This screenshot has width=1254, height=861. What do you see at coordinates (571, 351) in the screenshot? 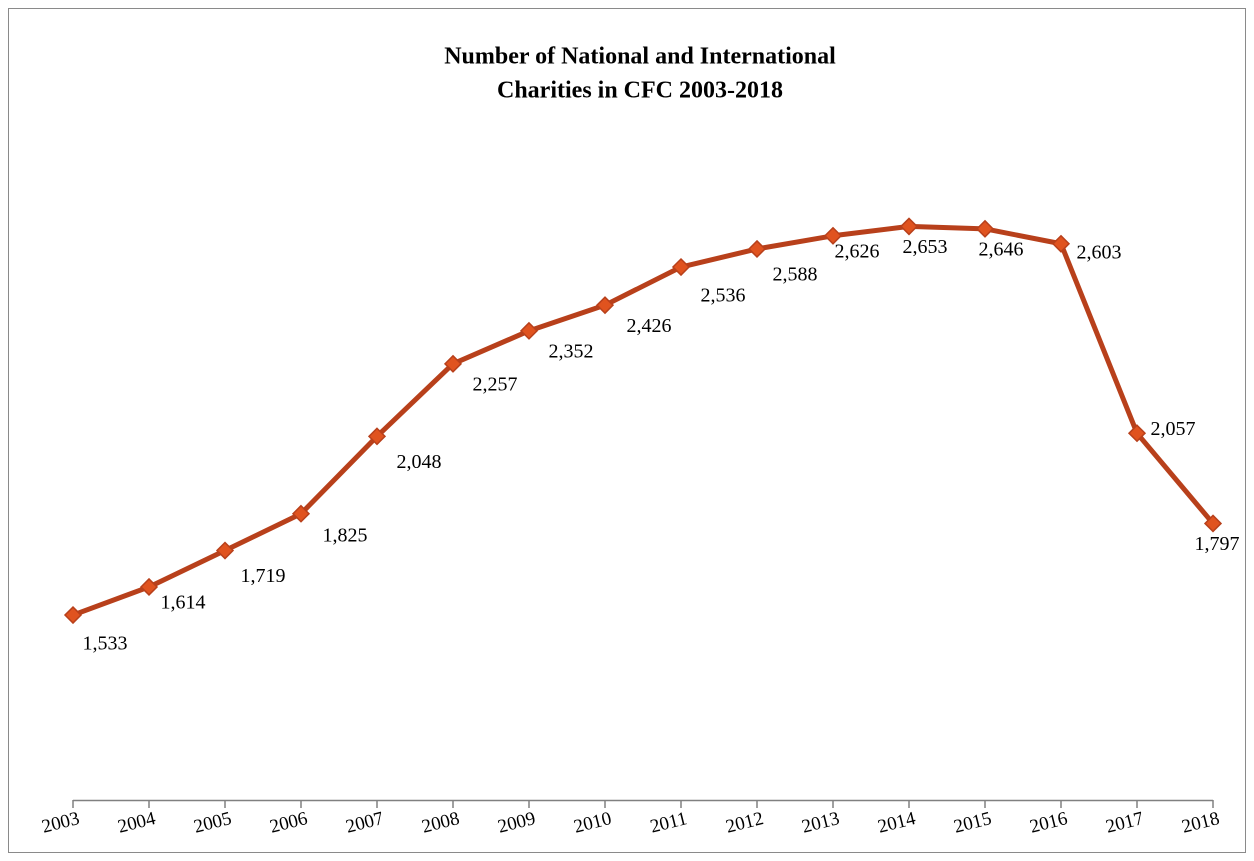
I see `value-label: 2,352` at bounding box center [571, 351].